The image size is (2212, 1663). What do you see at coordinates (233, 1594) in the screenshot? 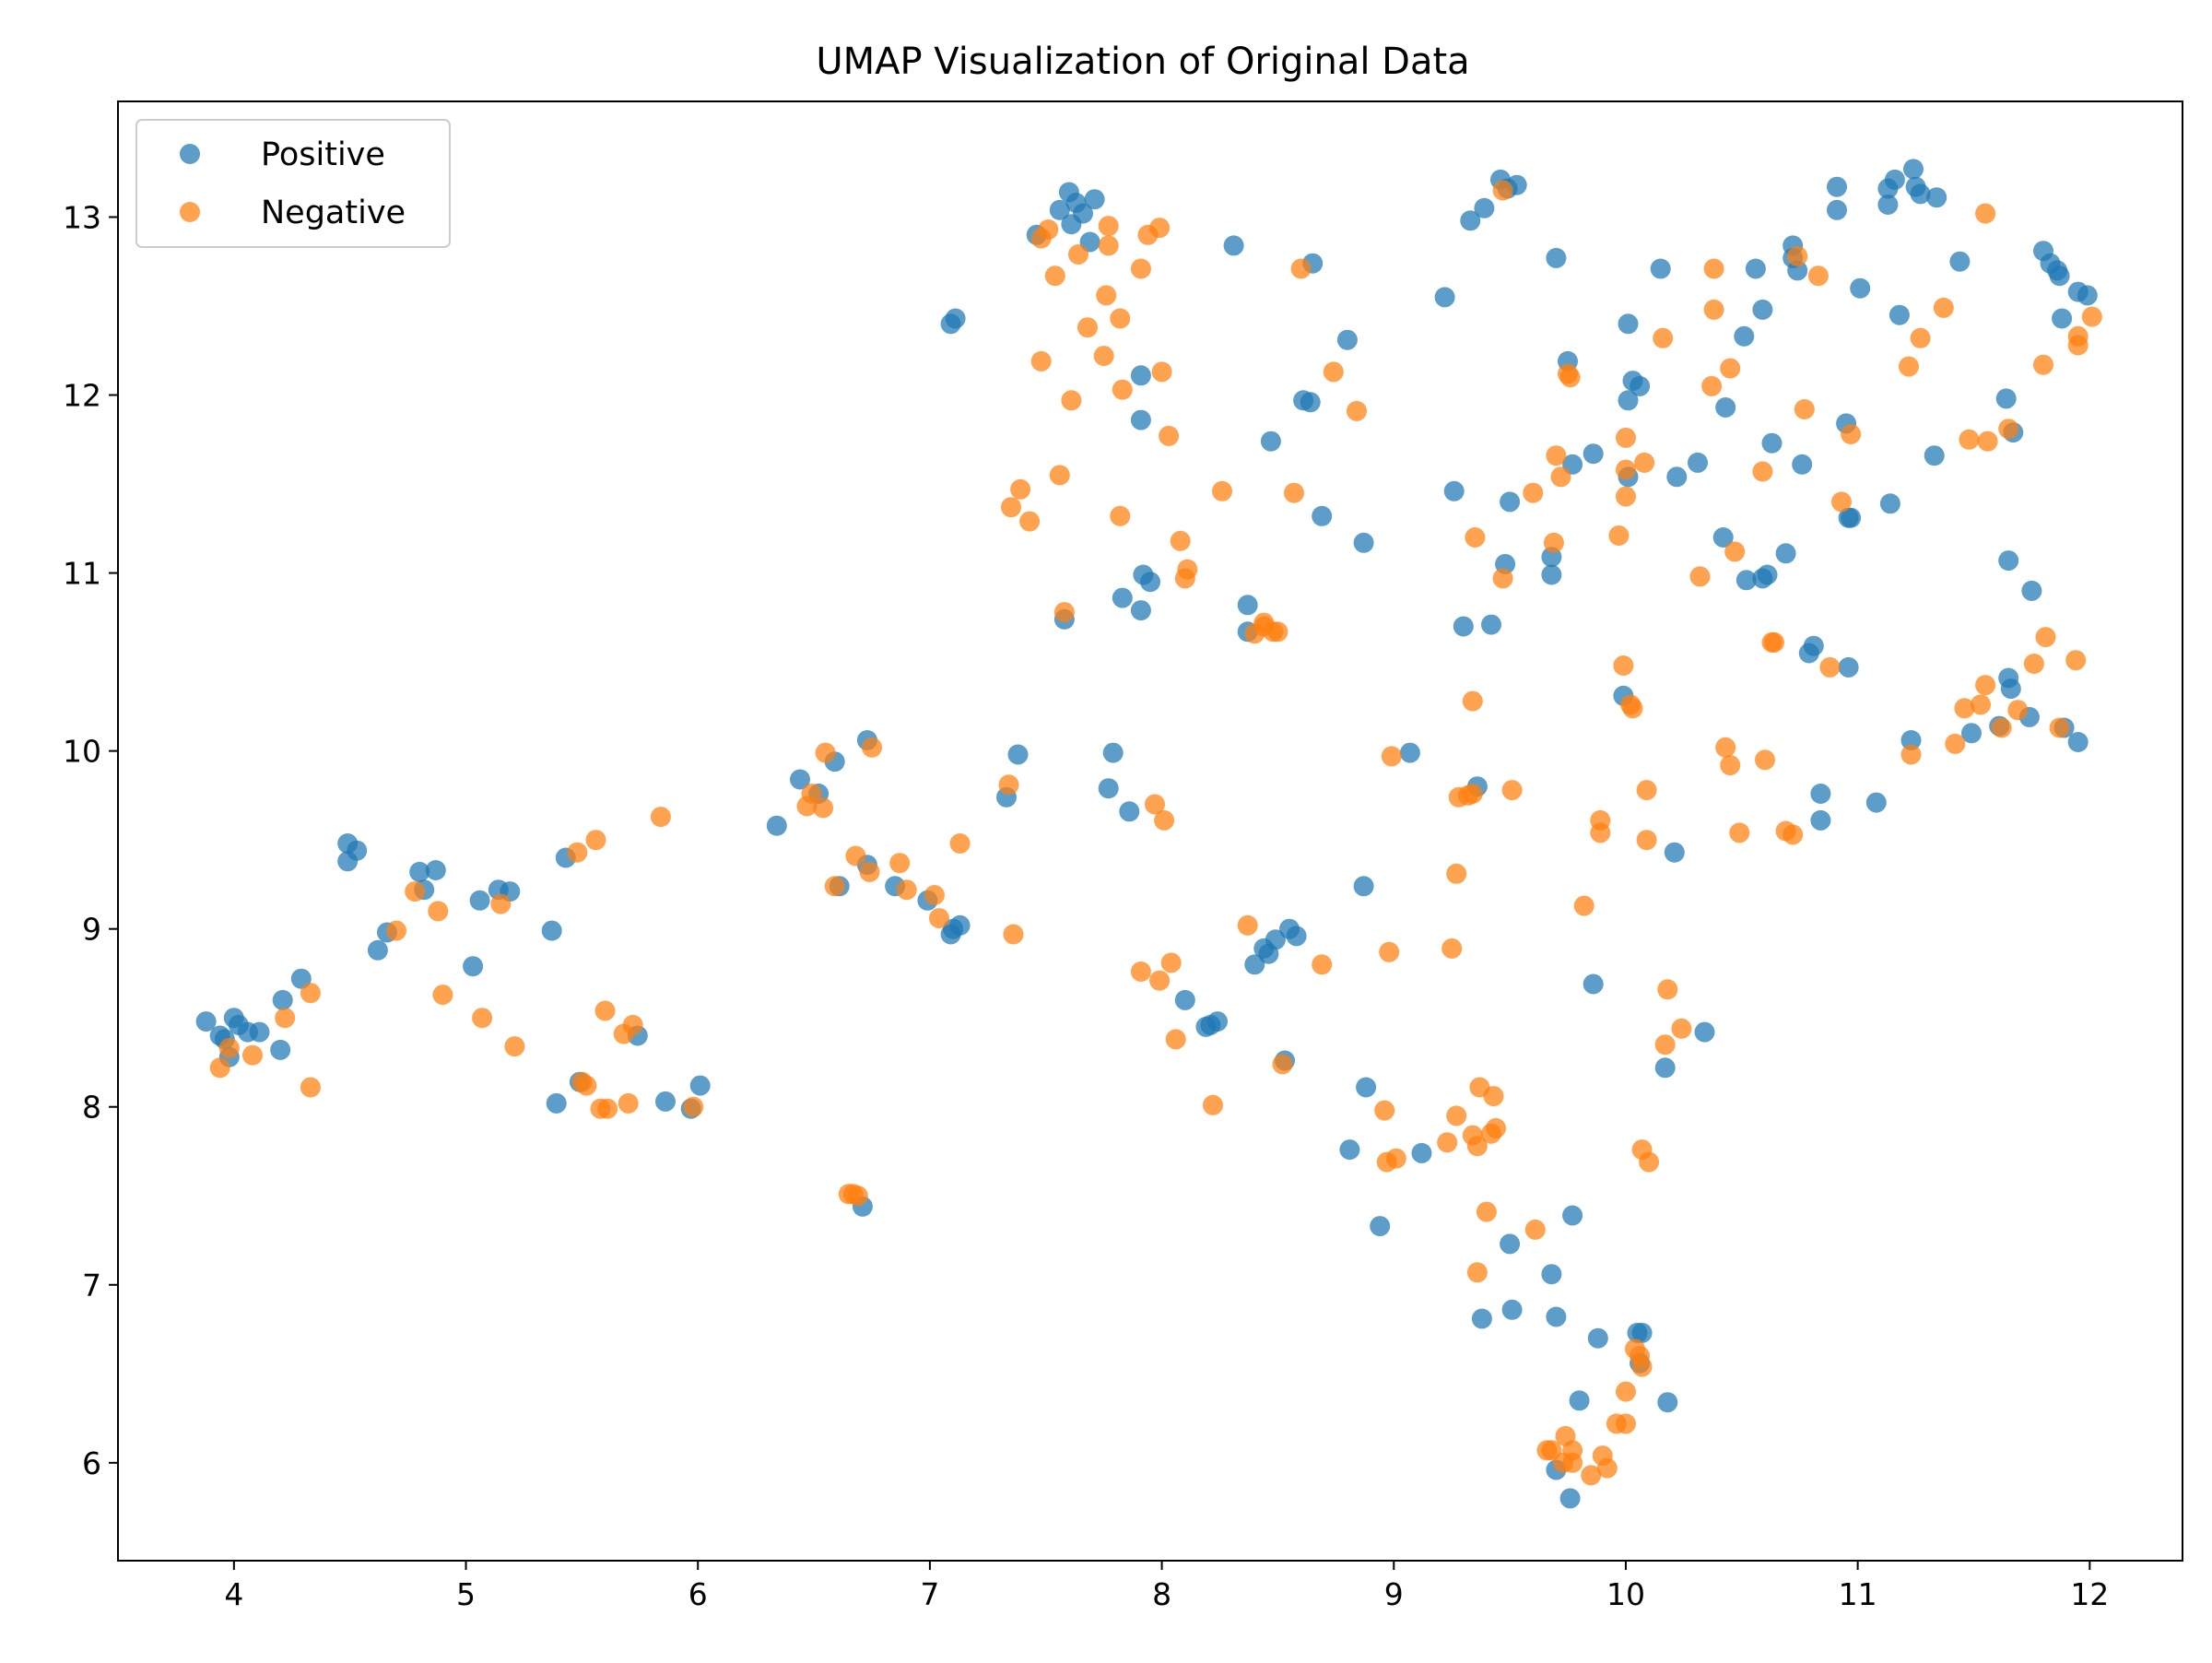
I see `x-tick-label: 4` at bounding box center [233, 1594].